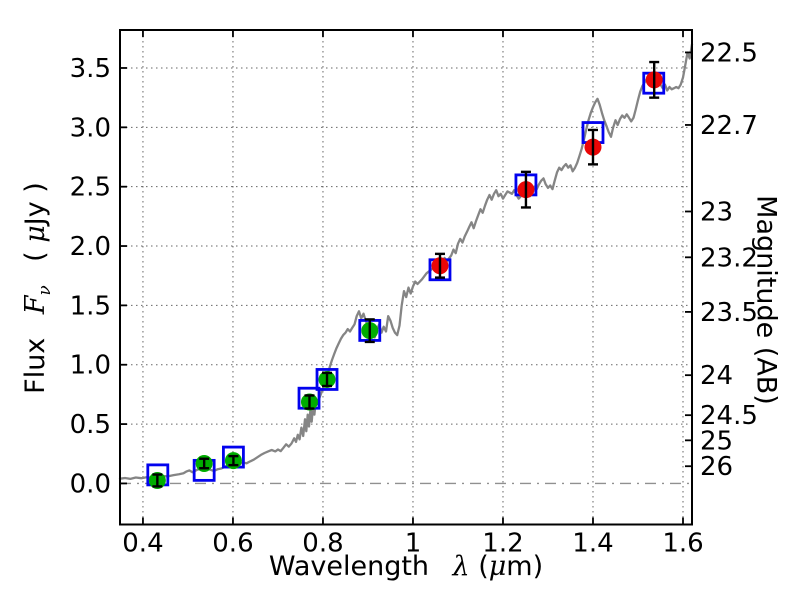 The width and height of the screenshot is (800, 600). What do you see at coordinates (729, 53) in the screenshot?
I see `magnitude-tick-label: 22.5` at bounding box center [729, 53].